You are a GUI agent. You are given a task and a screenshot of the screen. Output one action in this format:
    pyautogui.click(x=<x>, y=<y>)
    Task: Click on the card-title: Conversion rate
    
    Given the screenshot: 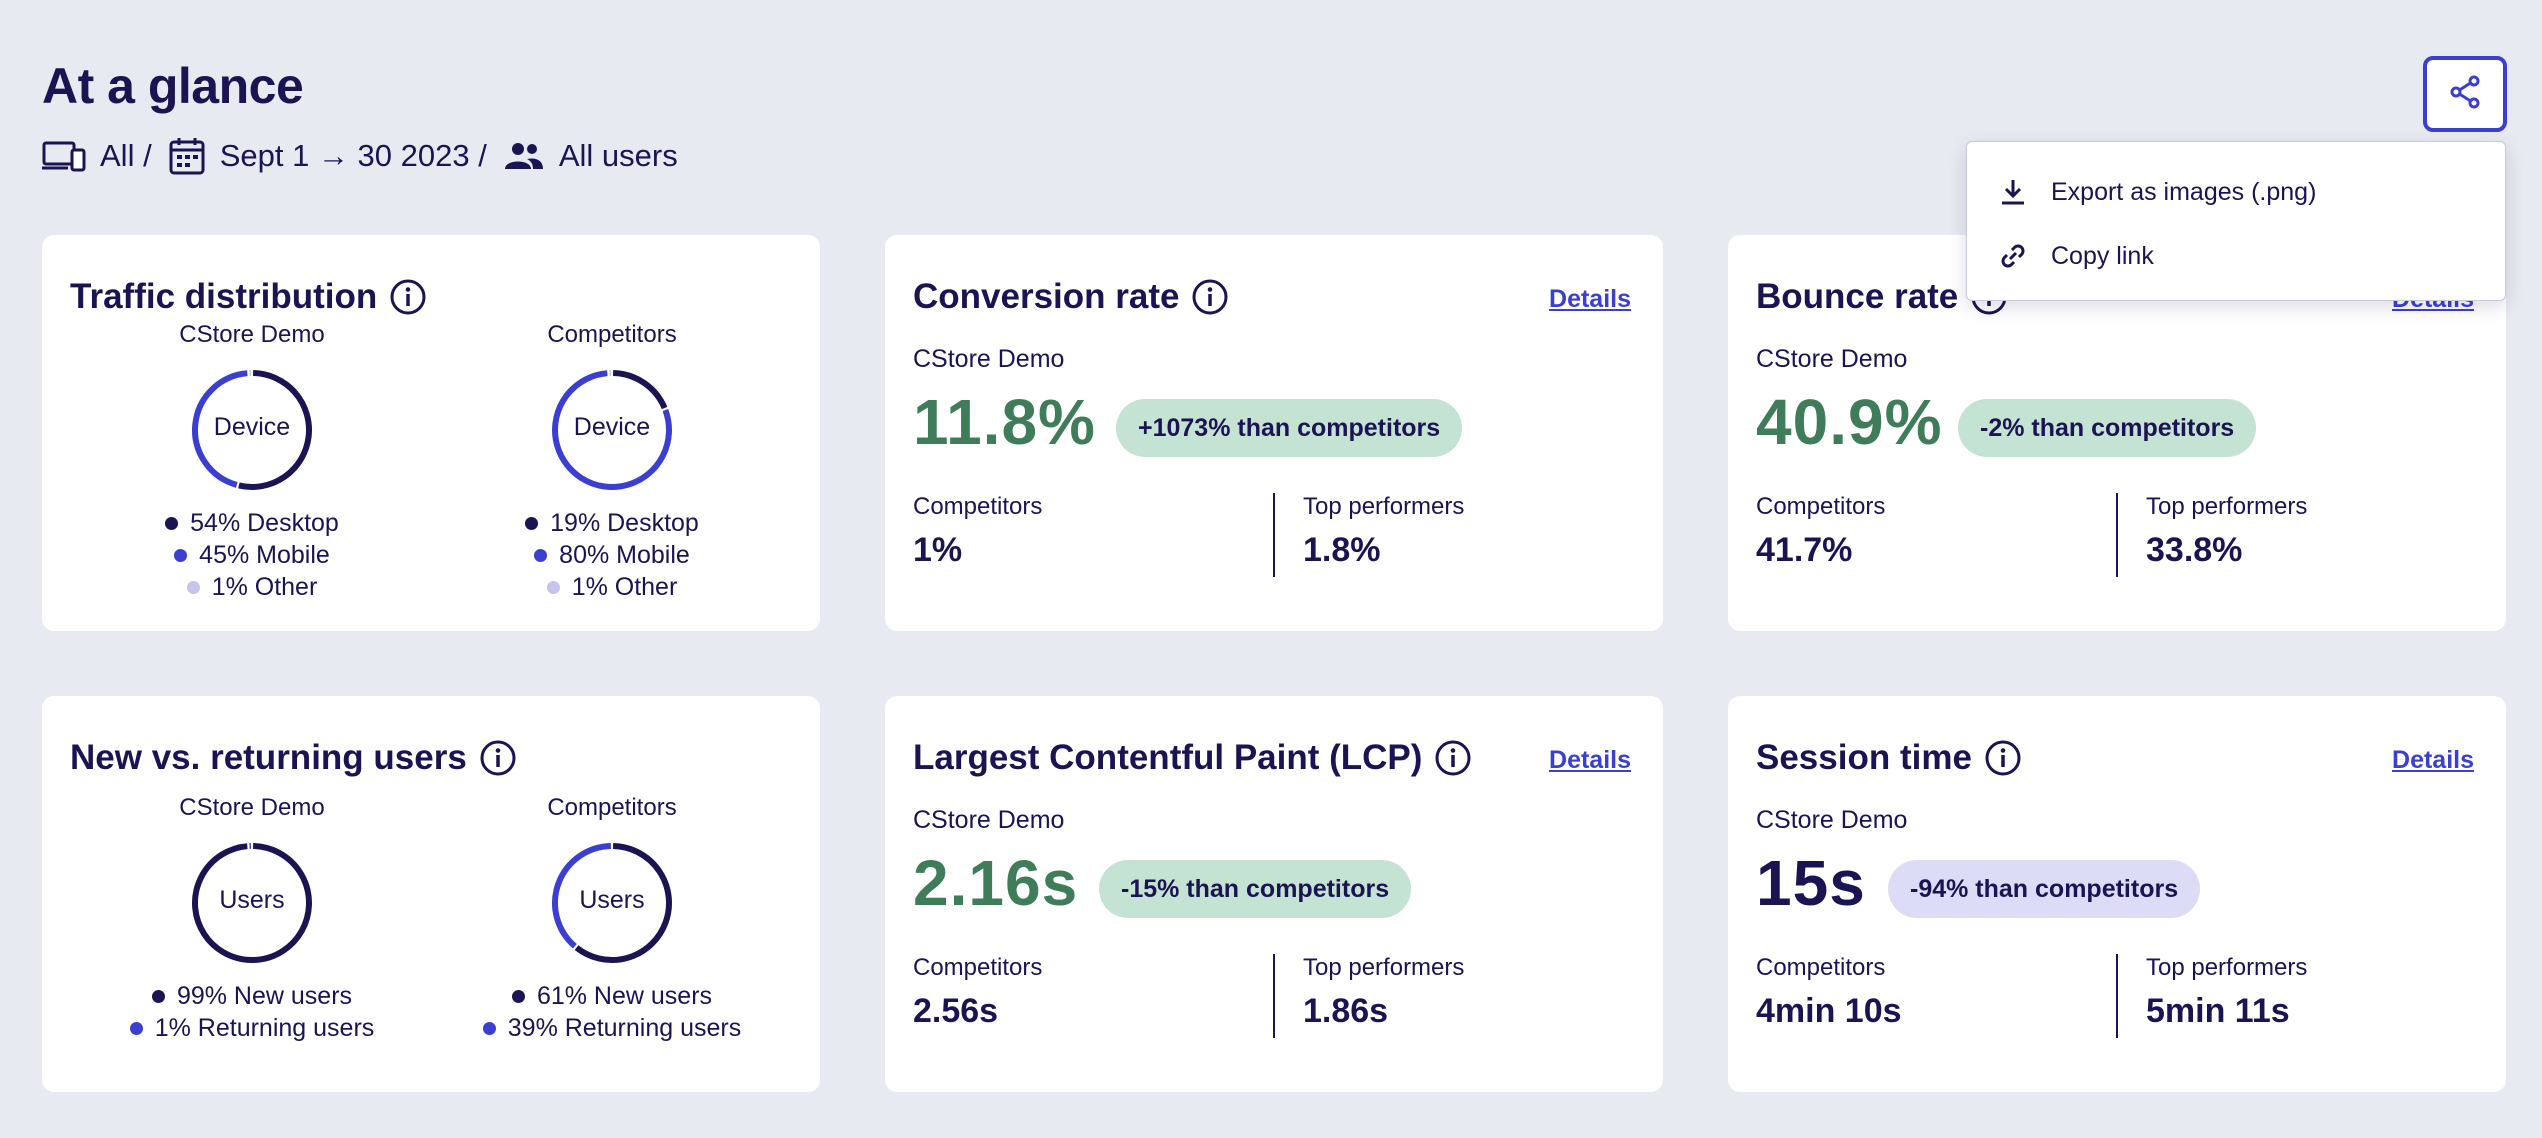 What is the action you would take?
    pyautogui.click(x=1071, y=297)
    